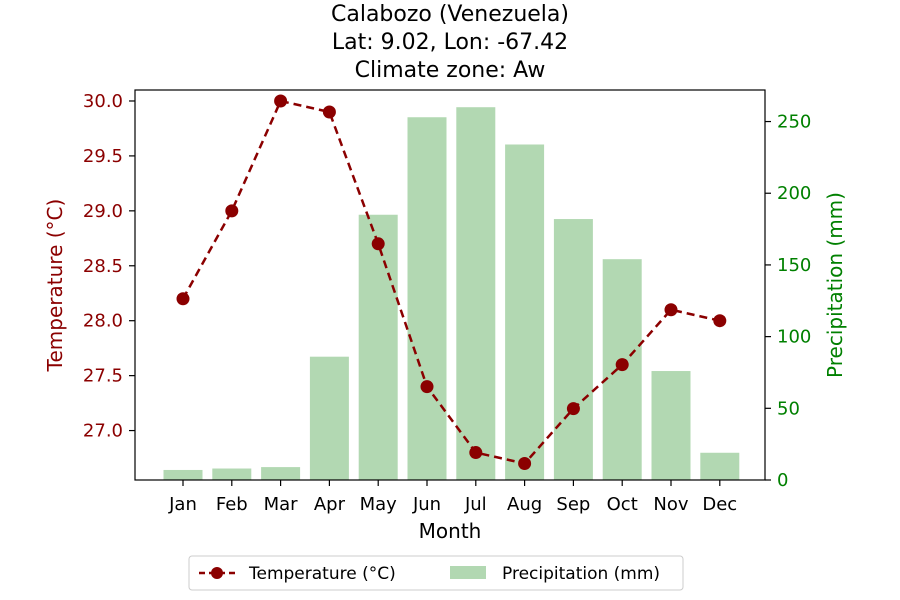 Image resolution: width=900 pixels, height=600 pixels. Describe the element at coordinates (103, 266) in the screenshot. I see `left-tick-label: 28.5` at that location.